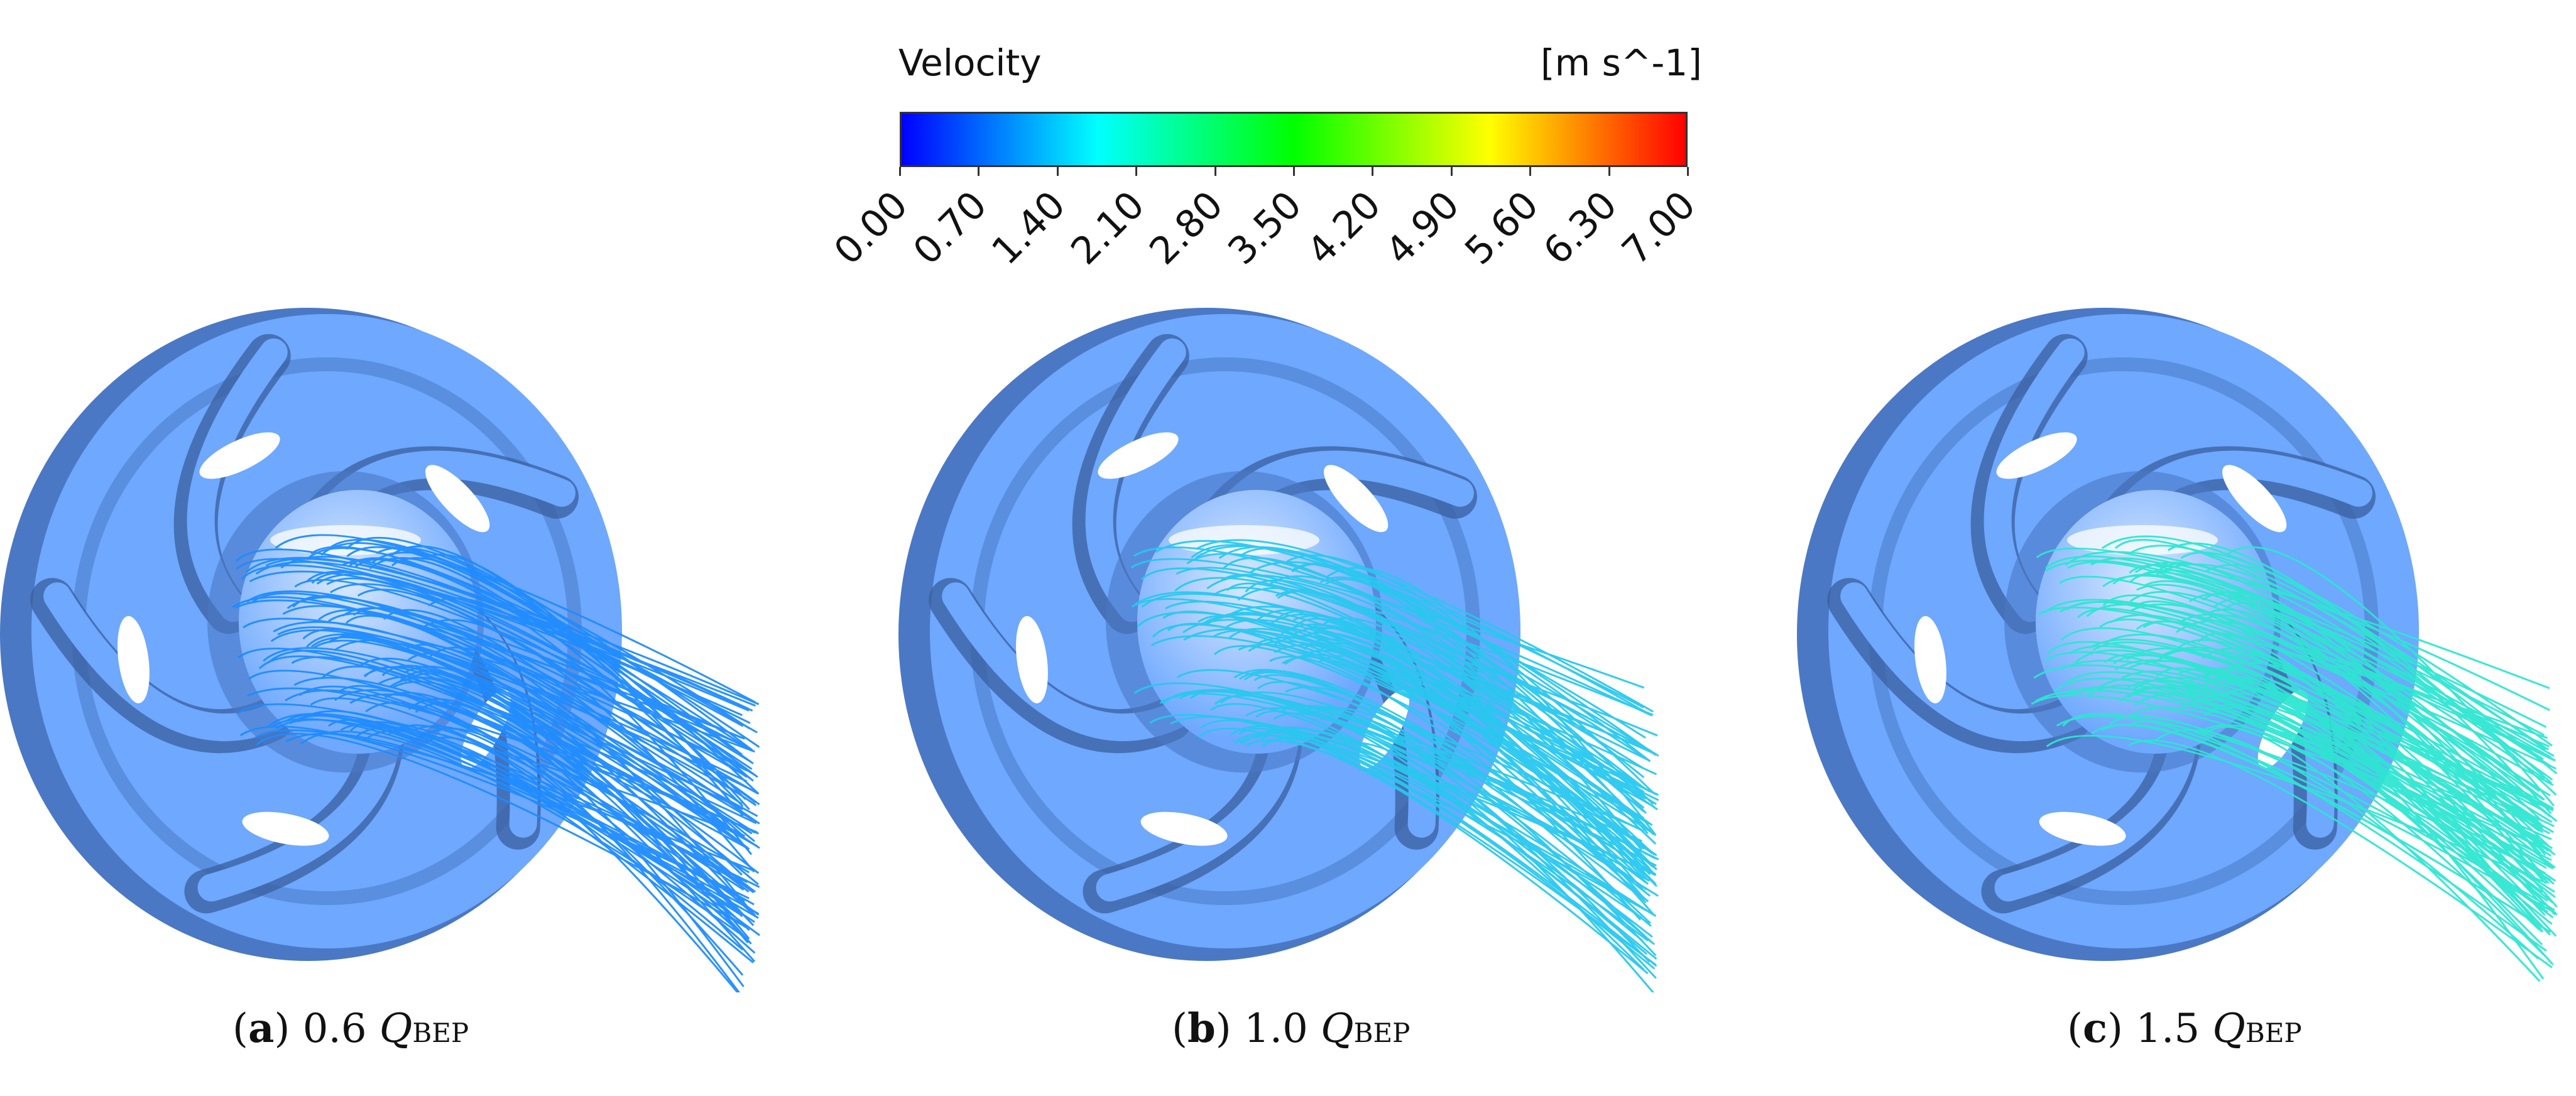 Image resolution: width=2576 pixels, height=1096 pixels. Describe the element at coordinates (1107, 229) in the screenshot. I see `colorbar-tick-label: 2.10` at that location.